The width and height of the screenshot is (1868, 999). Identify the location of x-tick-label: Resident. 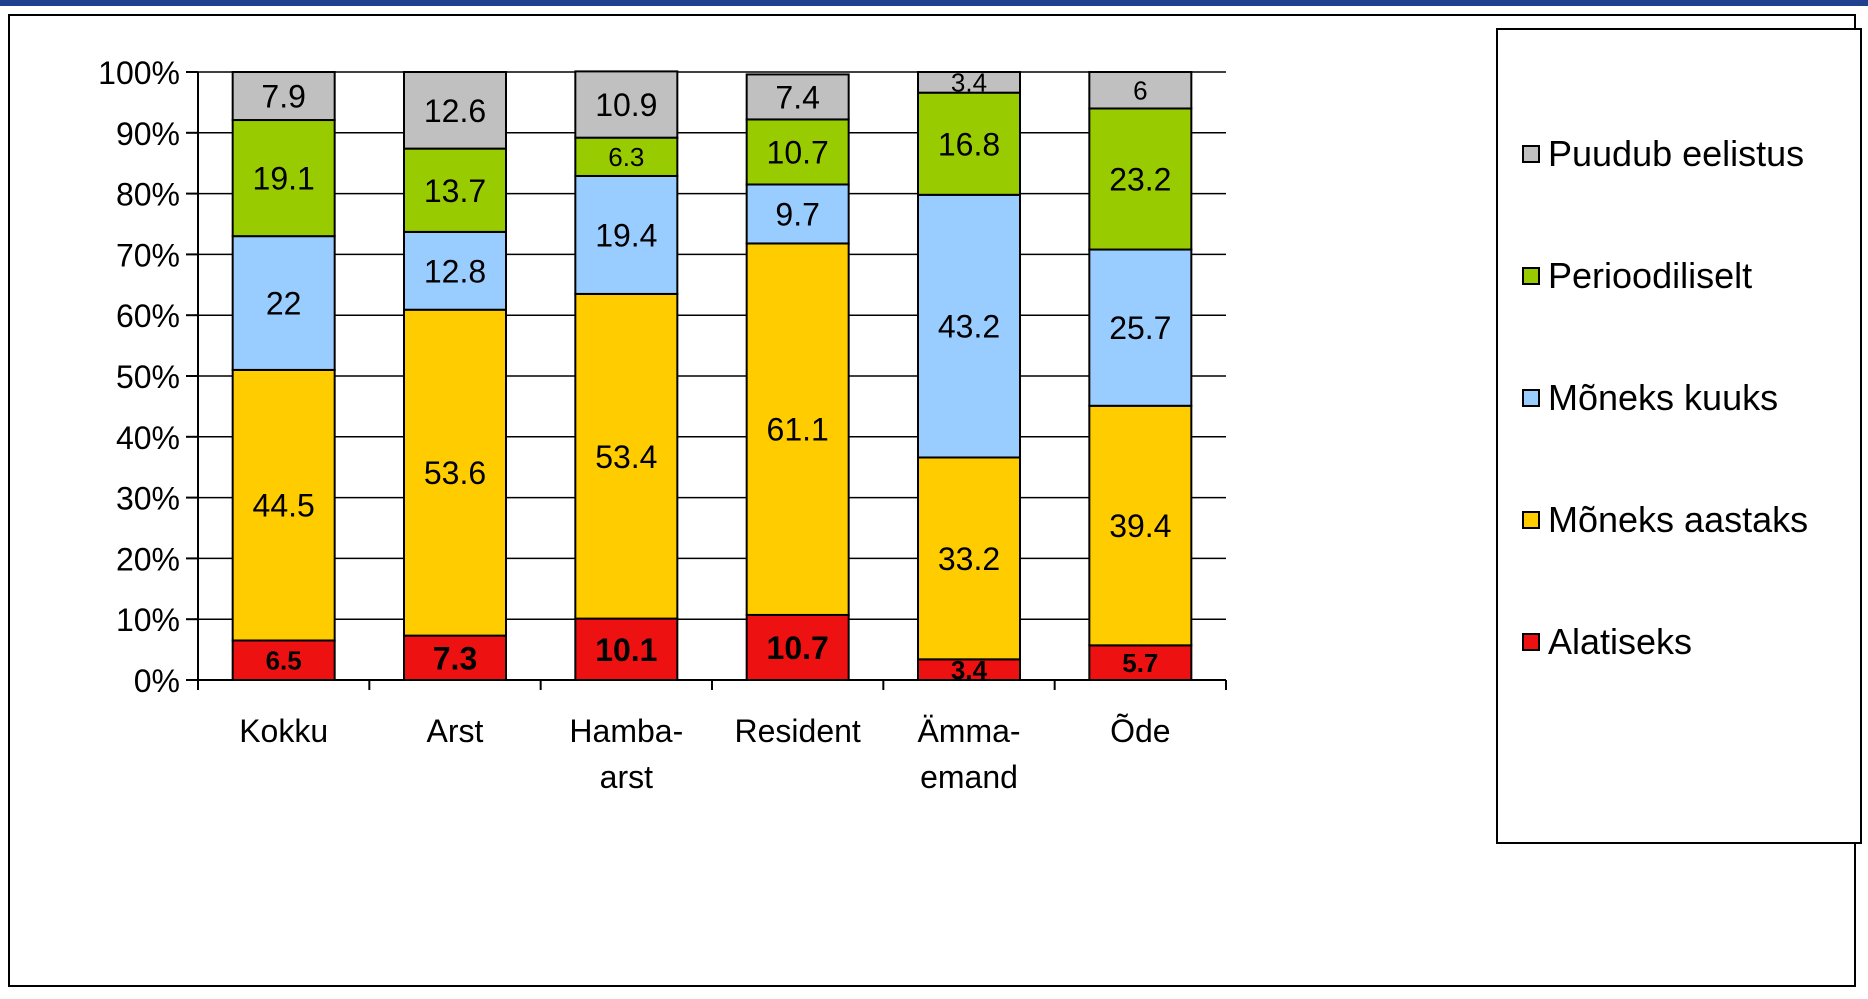
(798, 731).